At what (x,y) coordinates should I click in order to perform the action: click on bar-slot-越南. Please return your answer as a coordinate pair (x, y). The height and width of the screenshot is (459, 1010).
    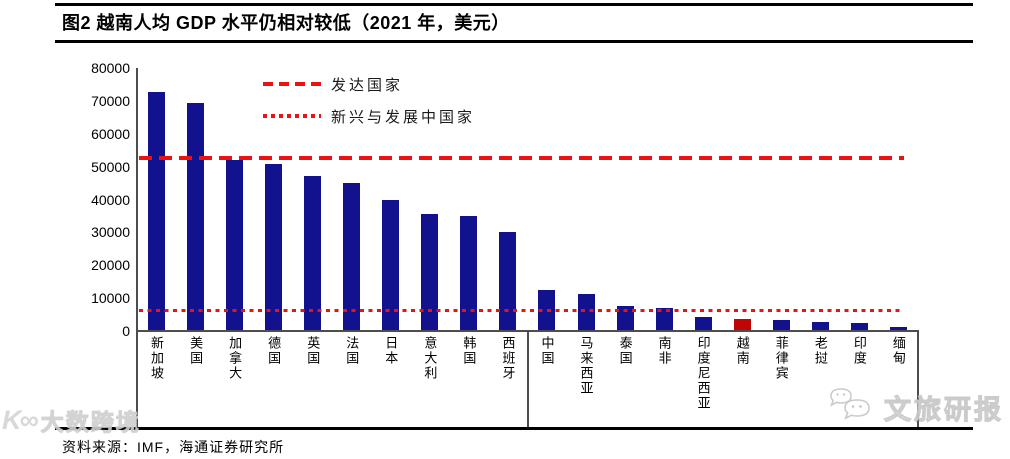
    Looking at the image, I should click on (742, 199).